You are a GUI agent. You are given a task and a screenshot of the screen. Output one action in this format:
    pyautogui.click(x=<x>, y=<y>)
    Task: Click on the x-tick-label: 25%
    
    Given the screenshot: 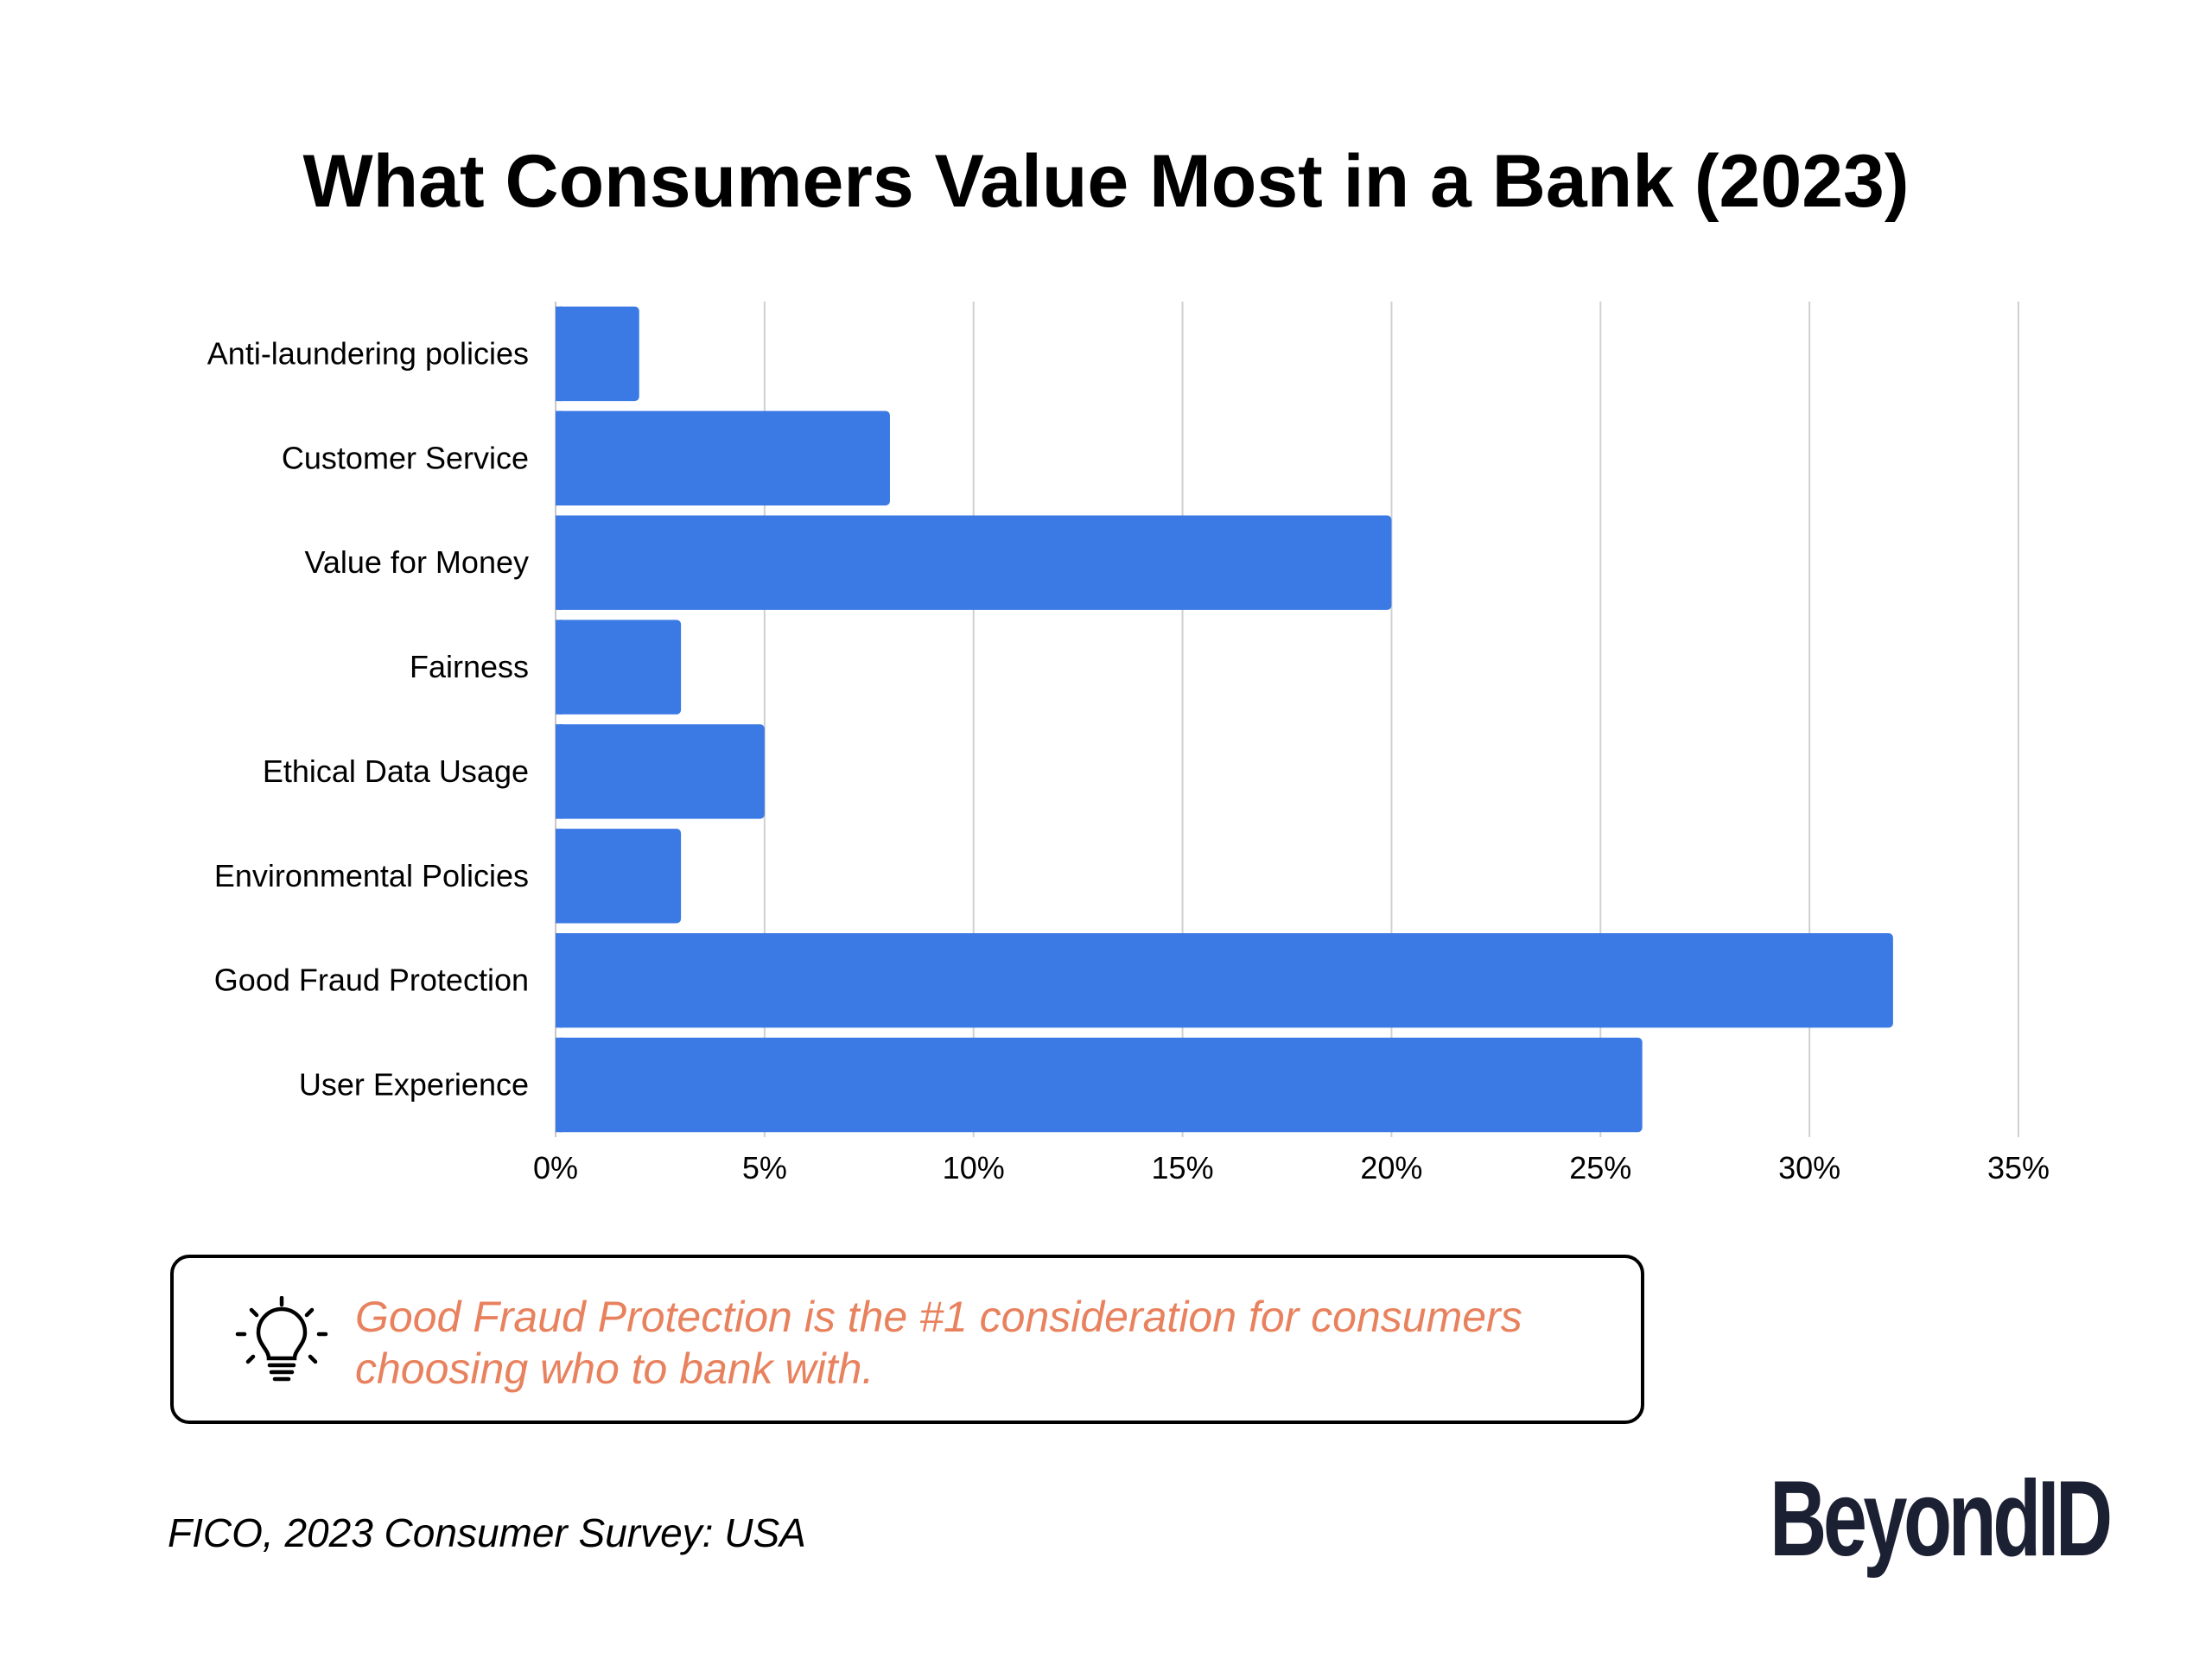 What is the action you would take?
    pyautogui.click(x=1600, y=1167)
    